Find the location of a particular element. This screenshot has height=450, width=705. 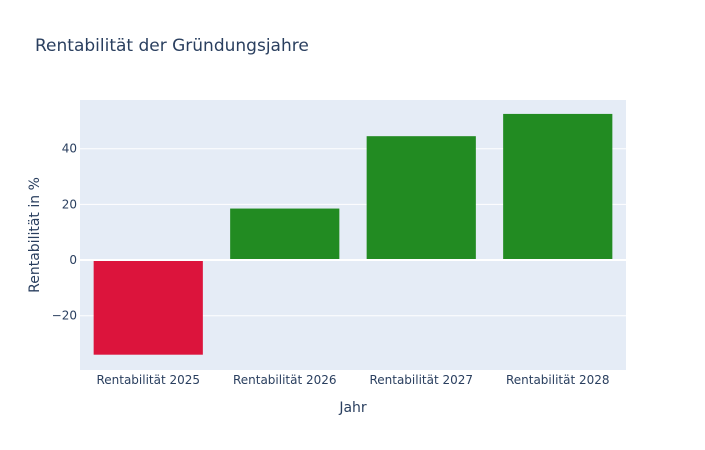

y-axis-title: Rentabilität in % is located at coordinates (35, 235).